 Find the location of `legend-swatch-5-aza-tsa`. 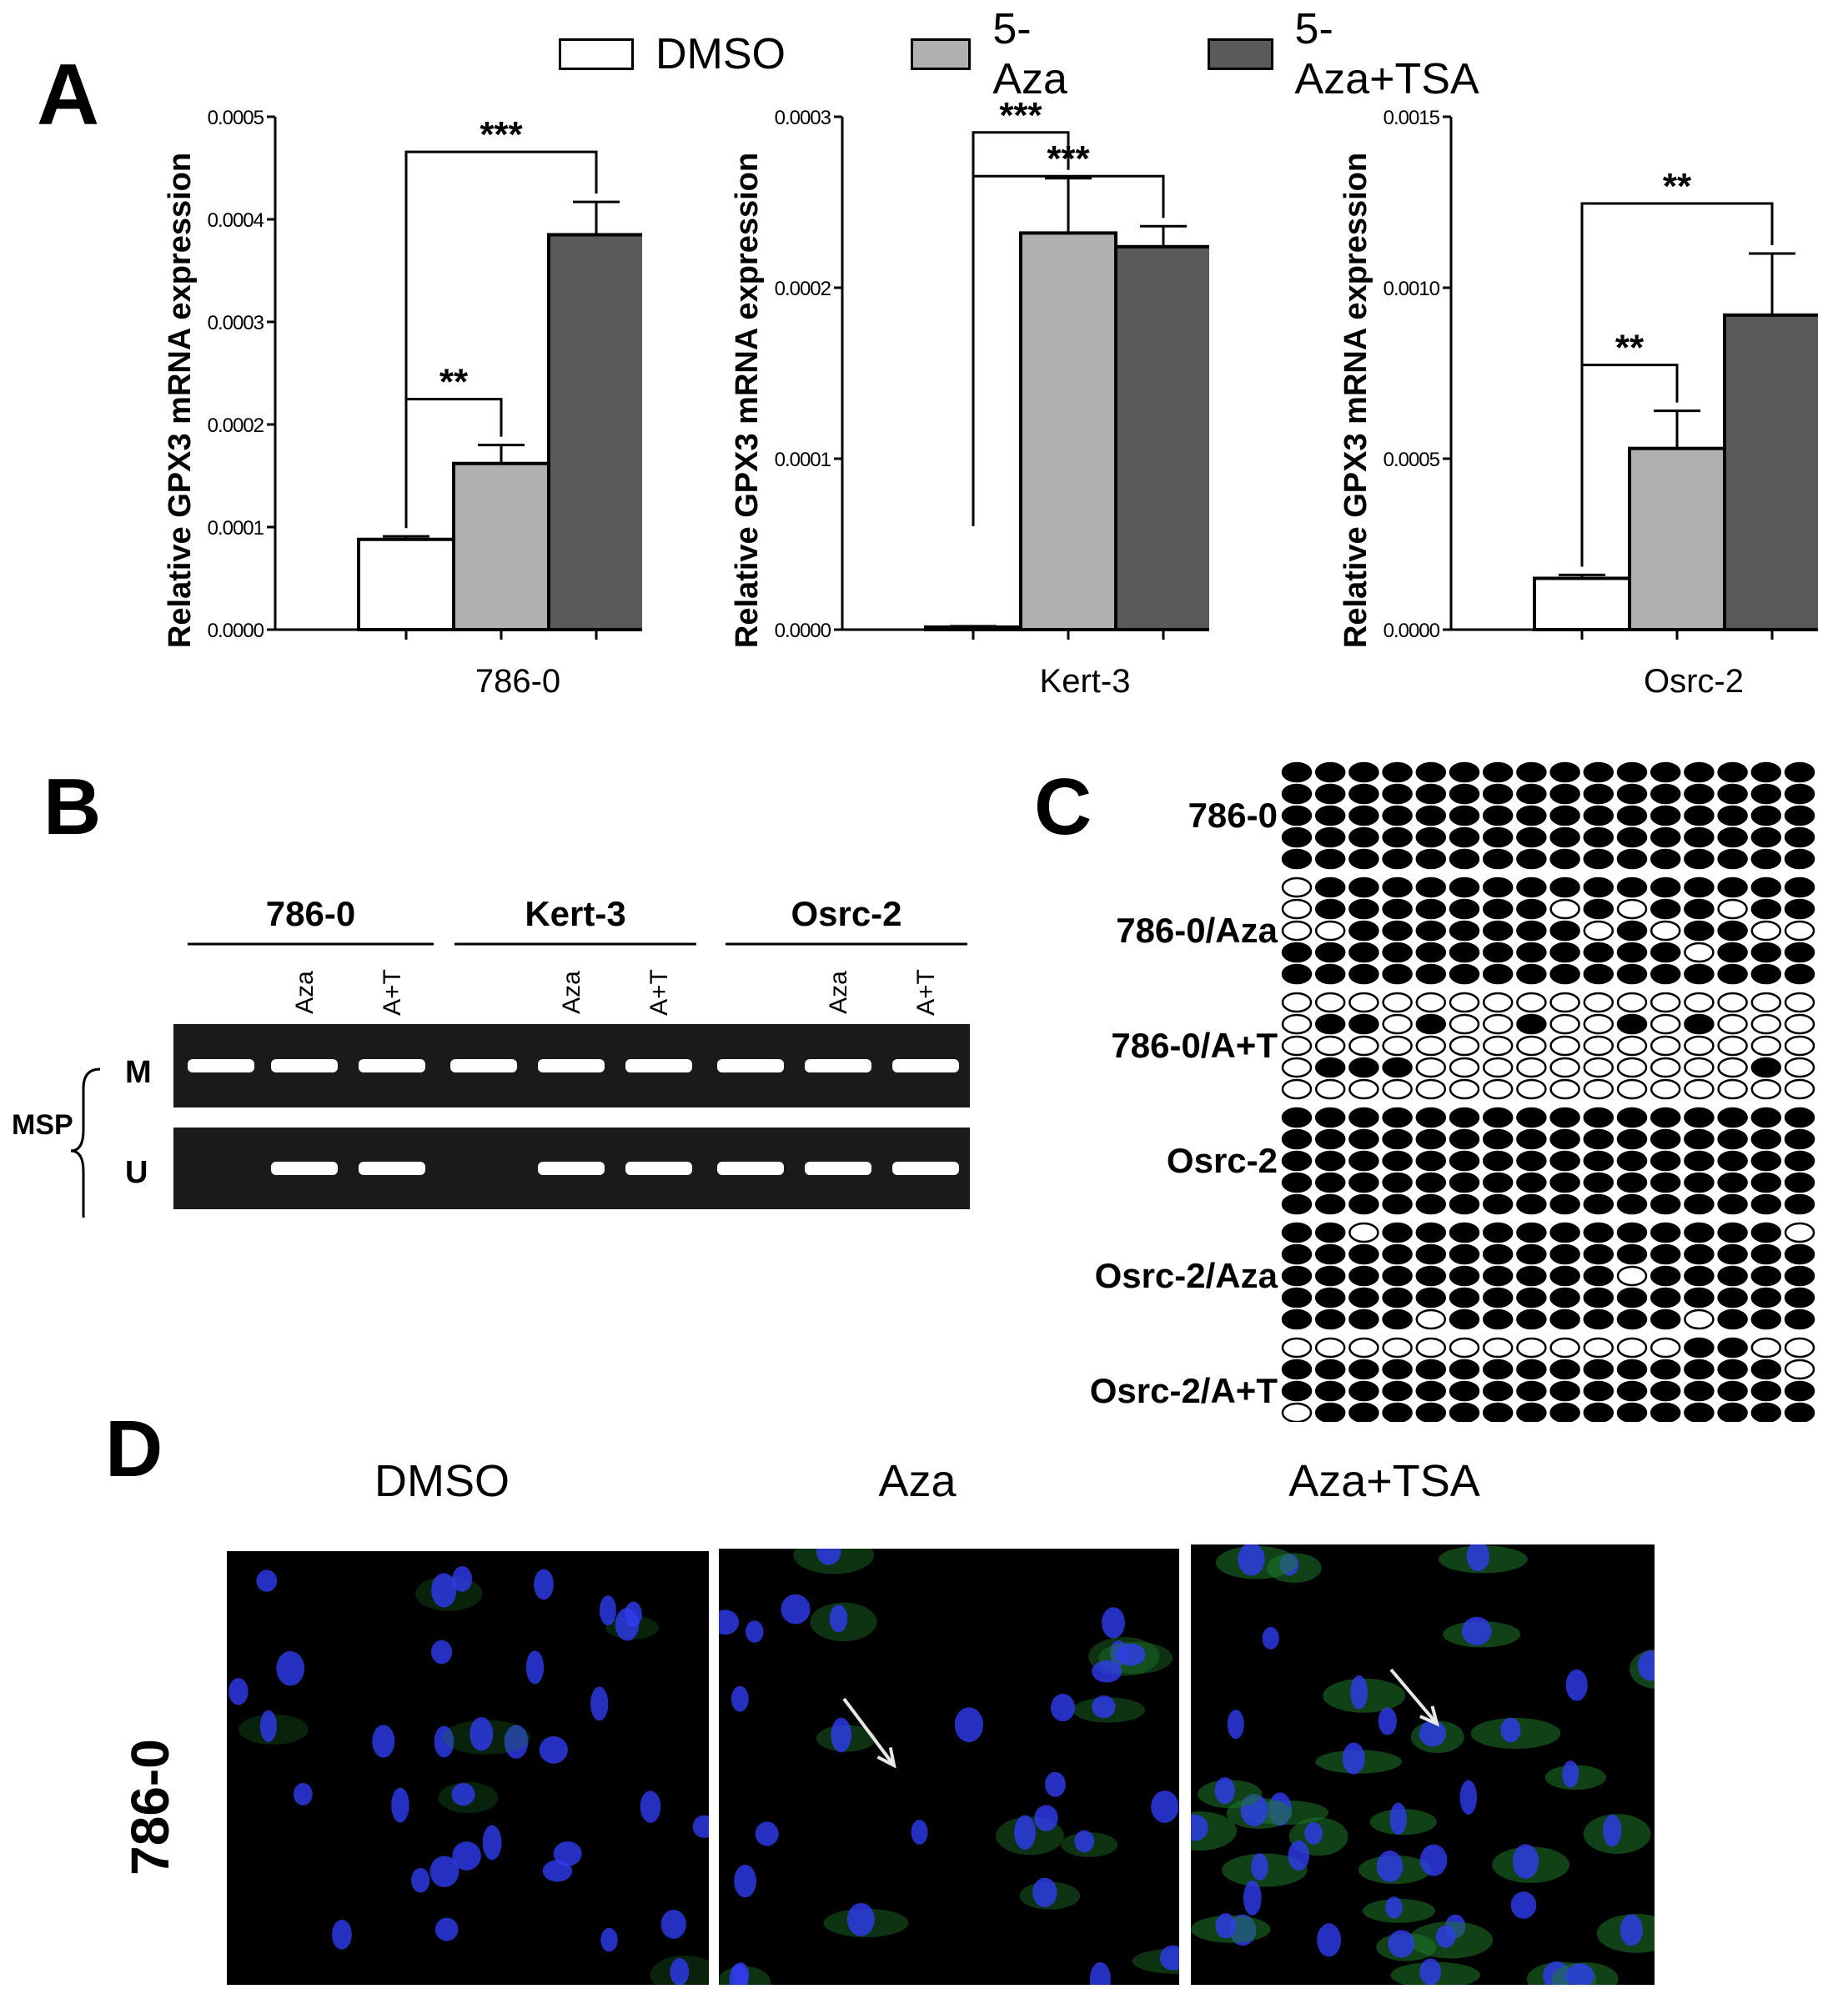

legend-swatch-5-aza-tsa is located at coordinates (1240, 54).